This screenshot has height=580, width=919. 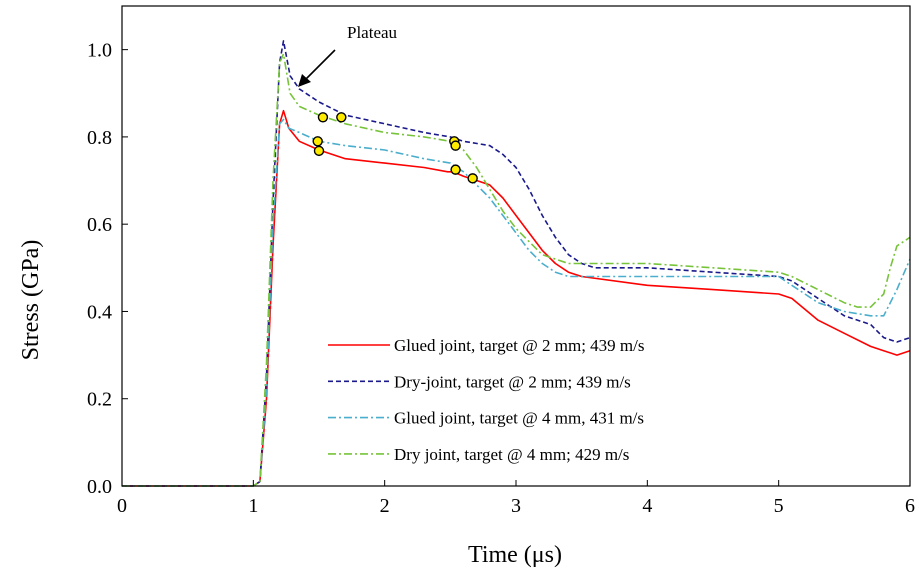 I want to click on annotation-arrowhead, so click(x=304, y=80).